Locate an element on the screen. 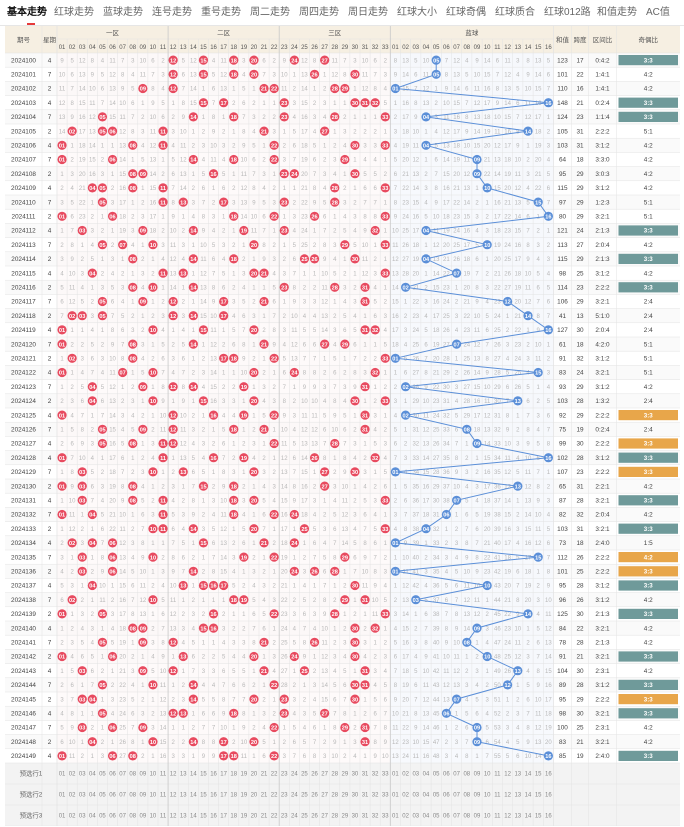  preselect-blue-num: 09 is located at coordinates (477, 775).